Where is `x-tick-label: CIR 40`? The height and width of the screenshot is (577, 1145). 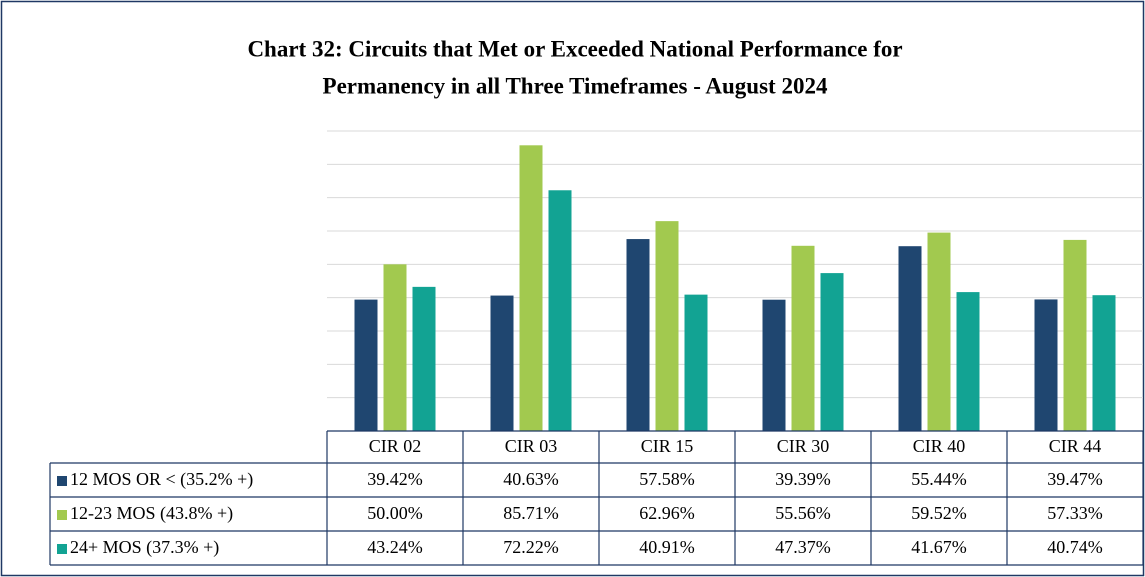 x-tick-label: CIR 40 is located at coordinates (939, 446).